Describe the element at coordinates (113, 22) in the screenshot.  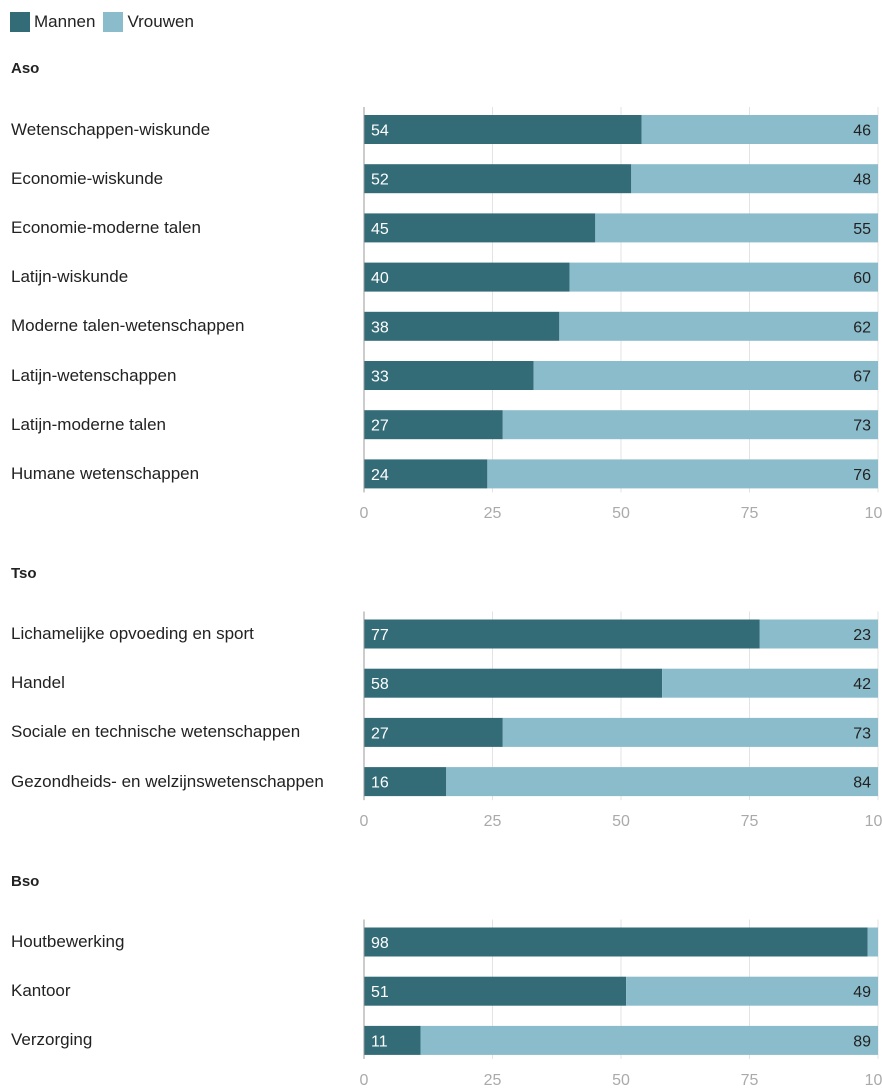
I see `legend-swatch-women` at that location.